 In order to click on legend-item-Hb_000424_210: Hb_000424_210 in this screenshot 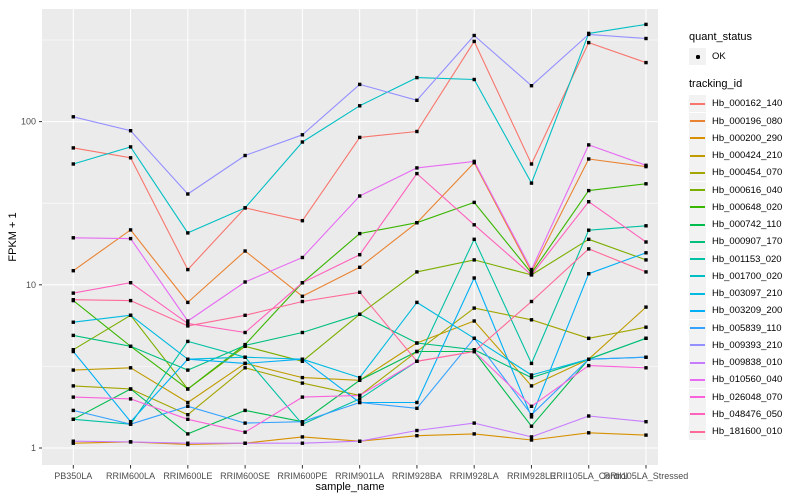, I will do `click(744, 156)`.